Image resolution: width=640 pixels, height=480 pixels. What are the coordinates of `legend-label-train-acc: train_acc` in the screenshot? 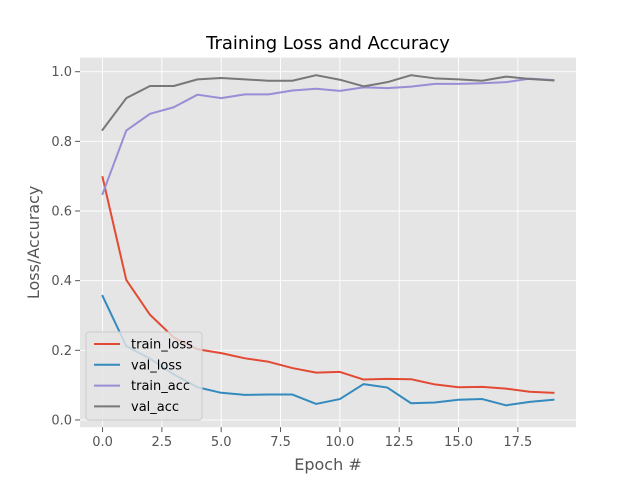 It's located at (160, 386).